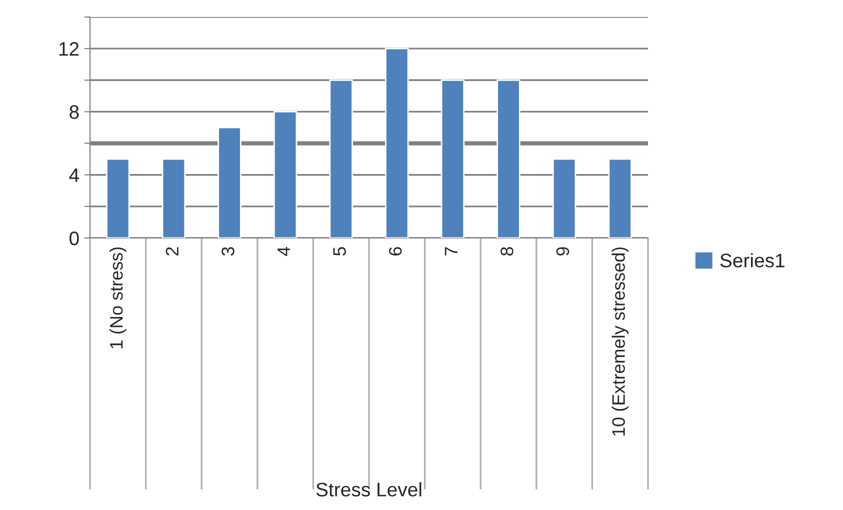 This screenshot has height=510, width=843. Describe the element at coordinates (284, 251) in the screenshot. I see `x-tick-label: 4` at that location.